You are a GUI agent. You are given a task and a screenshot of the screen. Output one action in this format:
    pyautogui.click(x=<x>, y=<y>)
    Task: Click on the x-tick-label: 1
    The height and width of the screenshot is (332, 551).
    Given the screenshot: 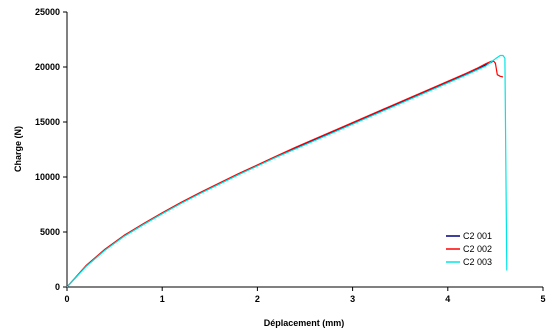 What is the action you would take?
    pyautogui.click(x=162, y=299)
    